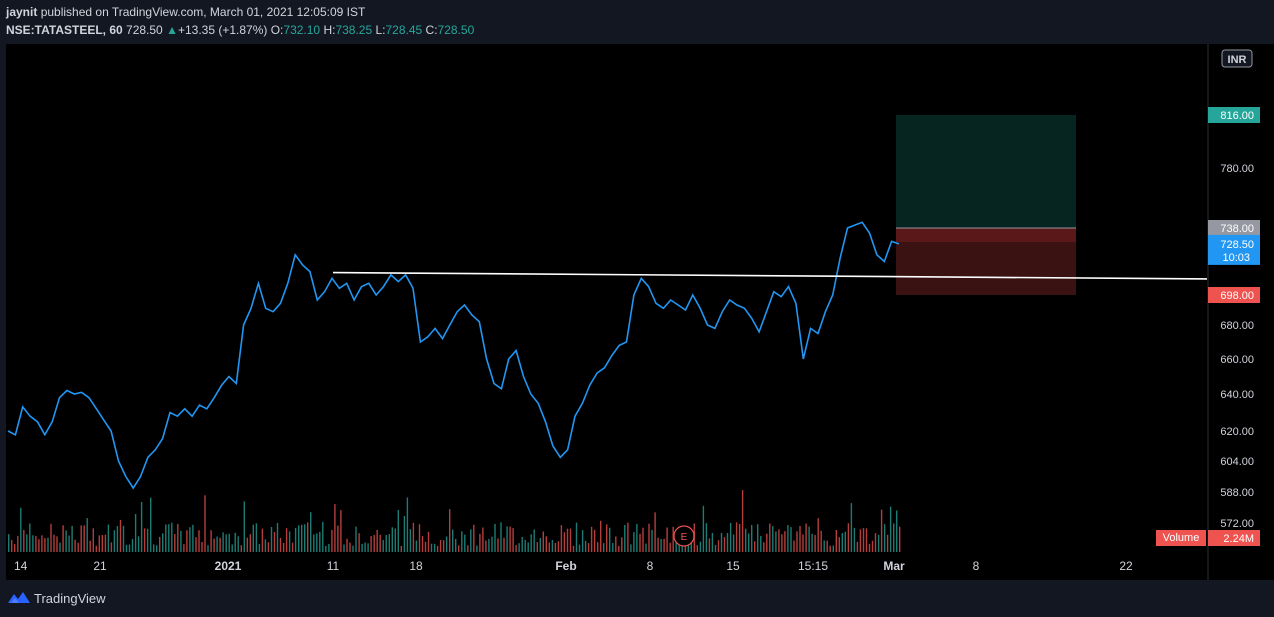 The image size is (1274, 617). Describe the element at coordinates (650, 566) in the screenshot. I see `time-tick-label: 8` at that location.